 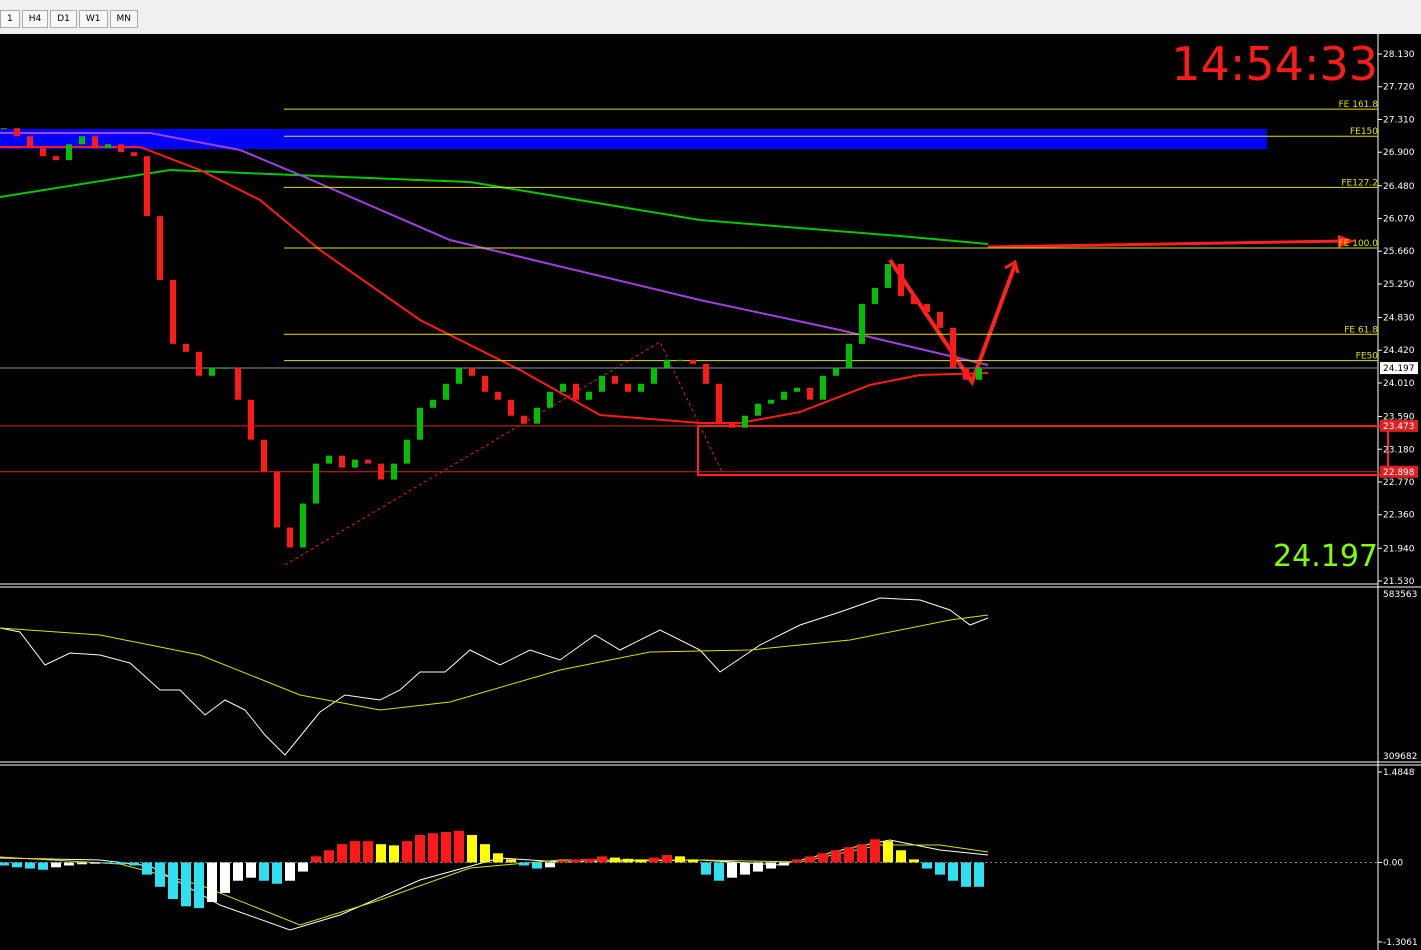 I want to click on y-tick-label: 0.00, so click(x=1393, y=863).